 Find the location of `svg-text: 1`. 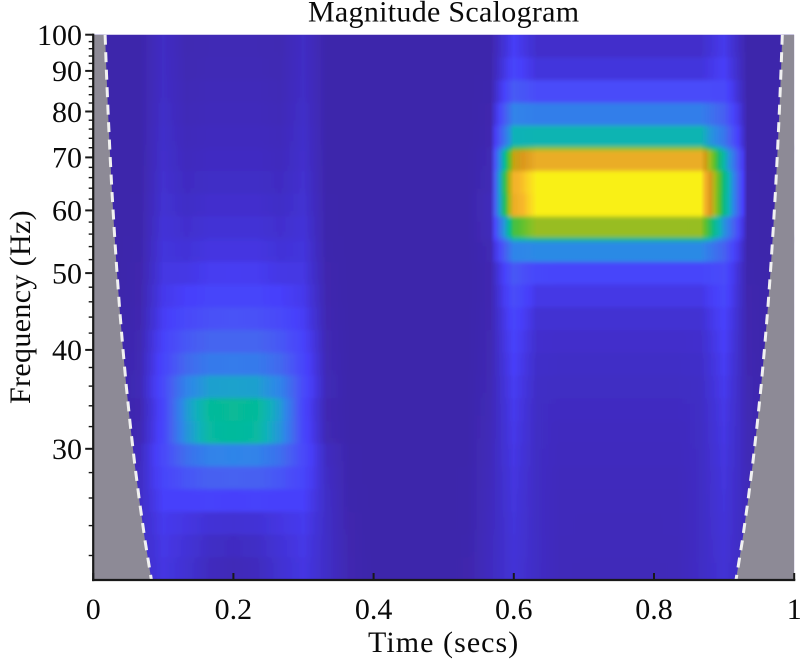

svg-text: 1 is located at coordinates (793, 609).